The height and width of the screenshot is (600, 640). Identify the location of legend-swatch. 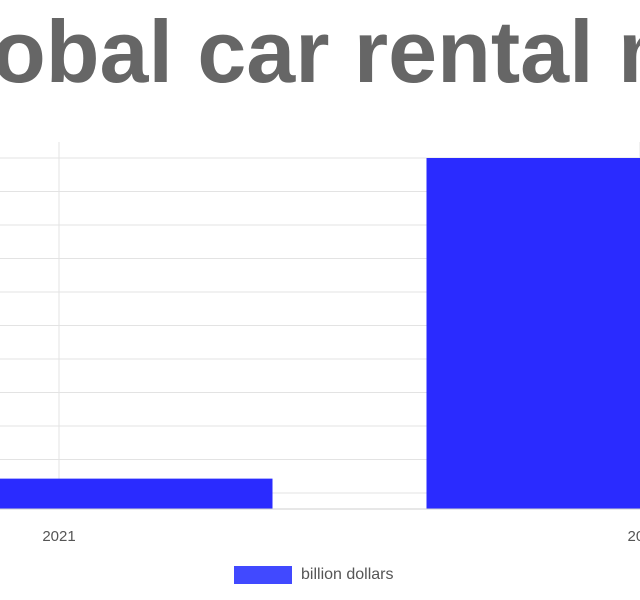
(263, 575).